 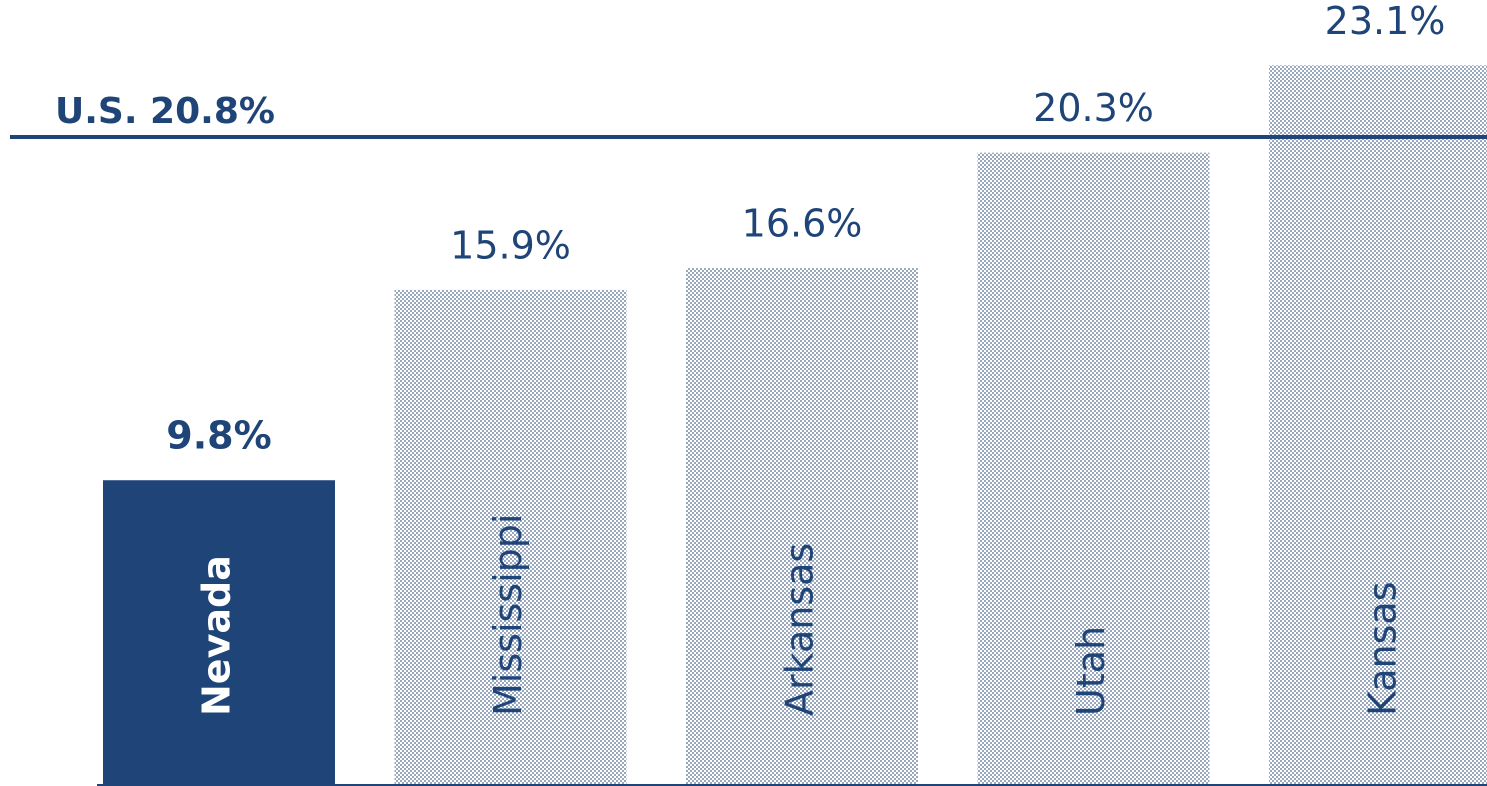 I want to click on category-label: Kansas, so click(x=1383, y=648).